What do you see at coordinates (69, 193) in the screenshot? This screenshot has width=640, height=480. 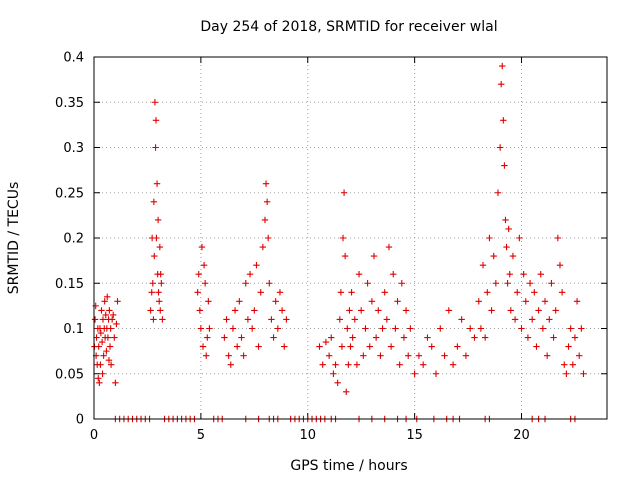 I see `y-tick-label: 0.25` at bounding box center [69, 193].